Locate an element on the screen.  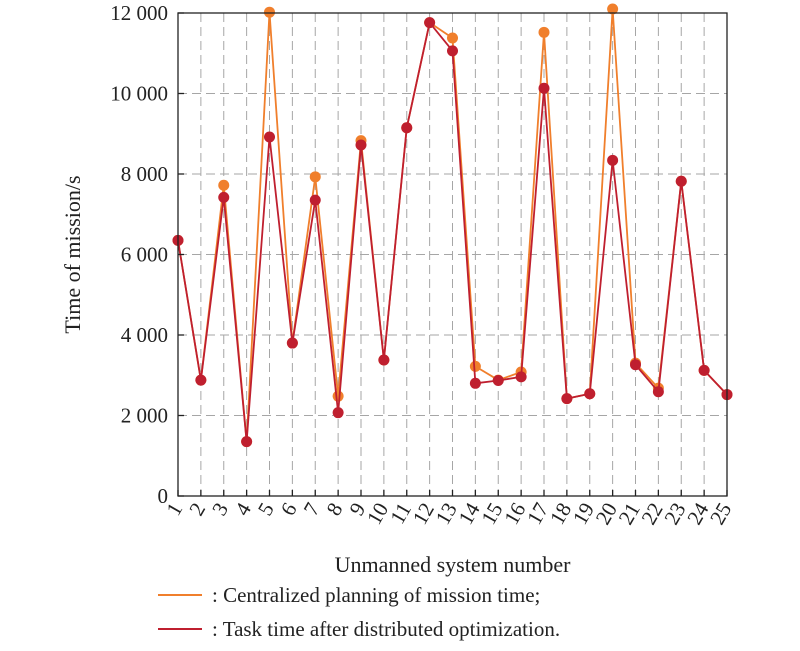
y-axis-ticks: 0 2 000 4 000 6 000 8 000 10 000 12 000 is located at coordinates (147, 254).